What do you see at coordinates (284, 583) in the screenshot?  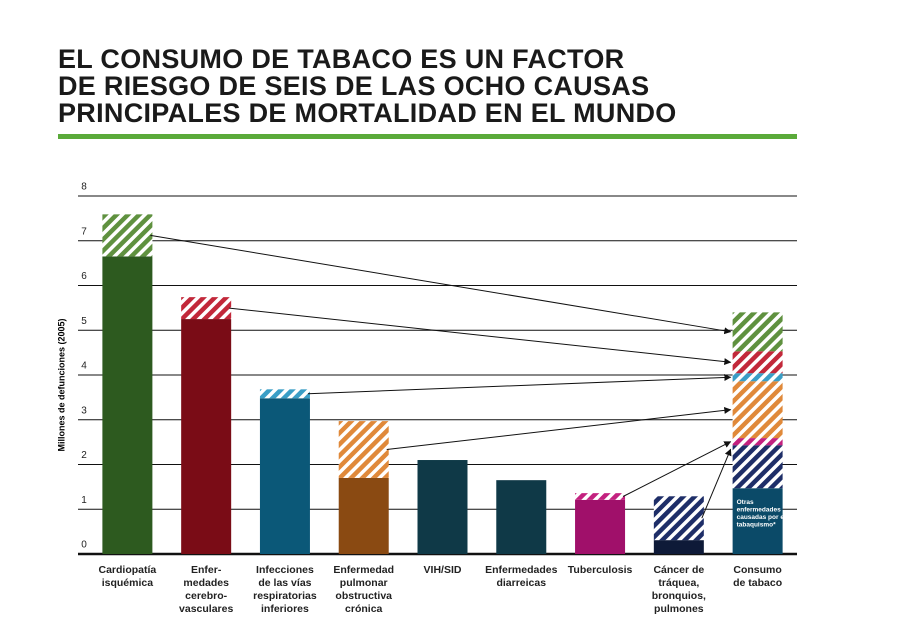 I see `x-tick-label: de las vías` at bounding box center [284, 583].